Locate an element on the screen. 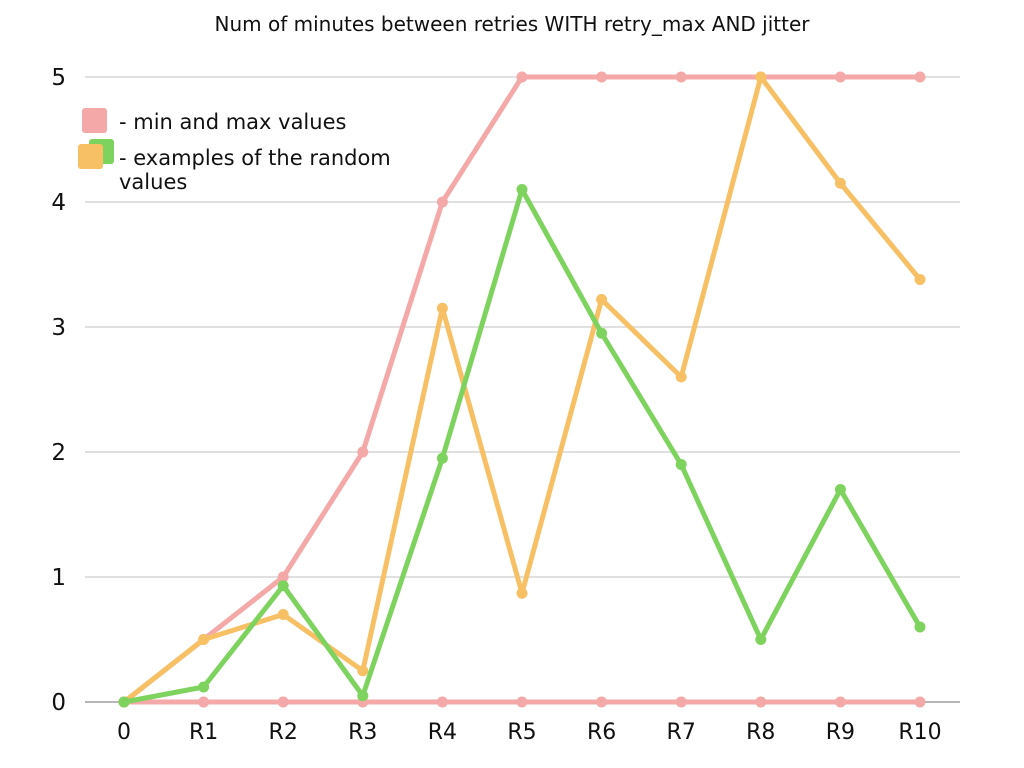  x-axis-ticks: 0 R1 R2 R3 R4 R5 R6 R7 R8 R9 R10 is located at coordinates (529, 732).